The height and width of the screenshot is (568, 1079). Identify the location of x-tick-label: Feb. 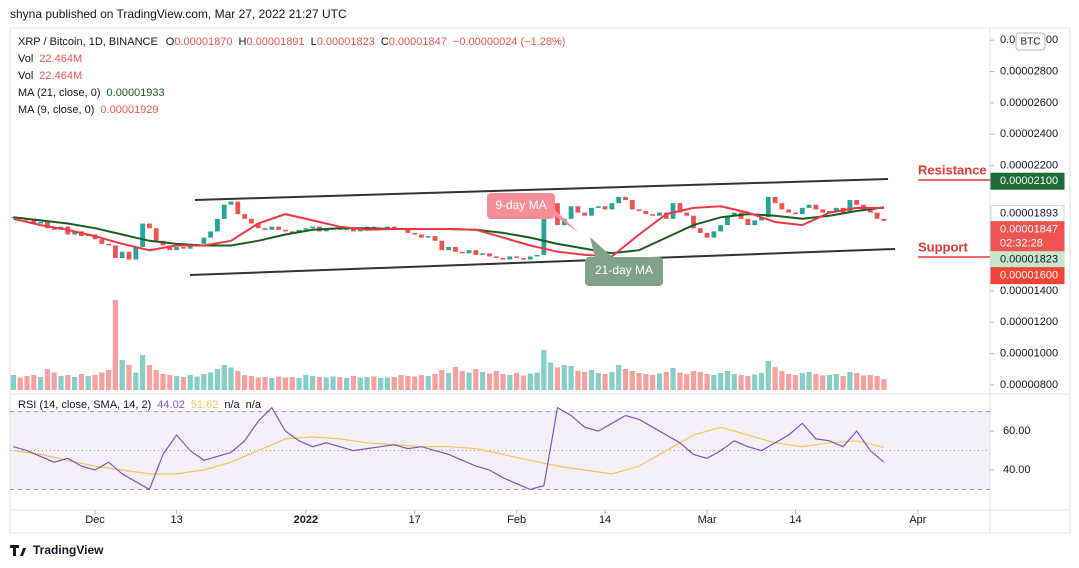
(516, 520).